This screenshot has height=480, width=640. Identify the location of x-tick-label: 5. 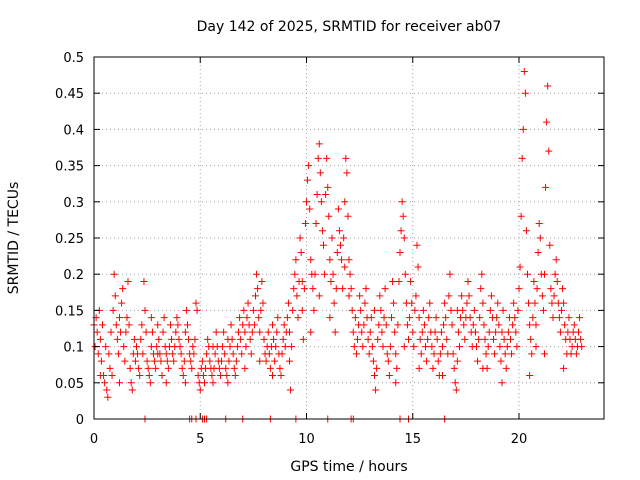
(200, 439).